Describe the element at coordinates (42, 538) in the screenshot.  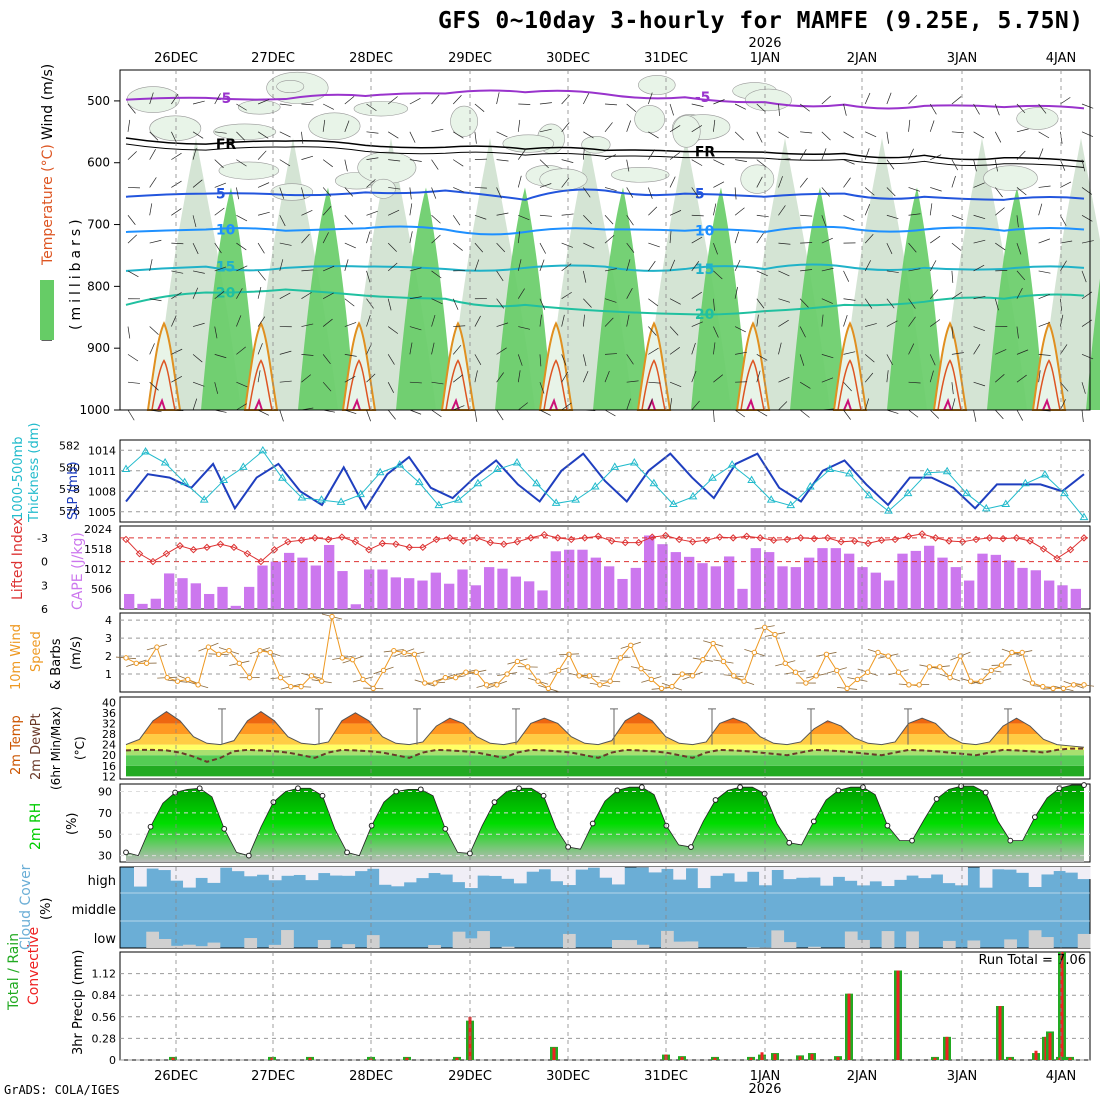
I see `lifted-index-tick-label: -3` at that location.